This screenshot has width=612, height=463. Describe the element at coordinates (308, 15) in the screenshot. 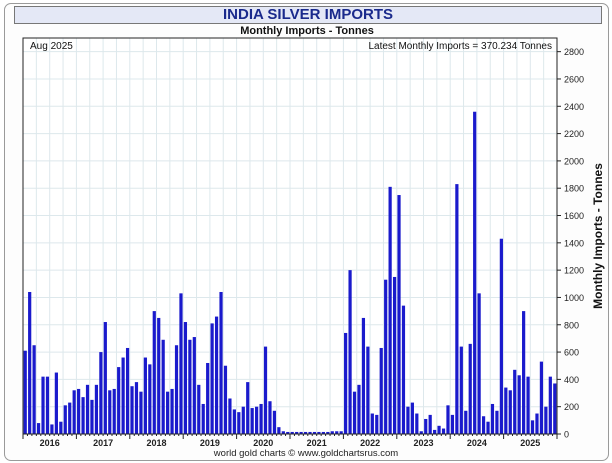

I see `chart-title: INDIA SILVER IMPORTS` at that location.